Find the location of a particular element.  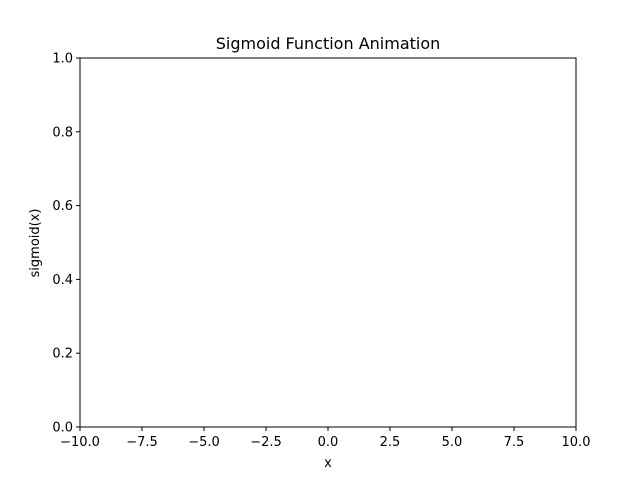

y-tick-label: 0.8 is located at coordinates (62, 132).